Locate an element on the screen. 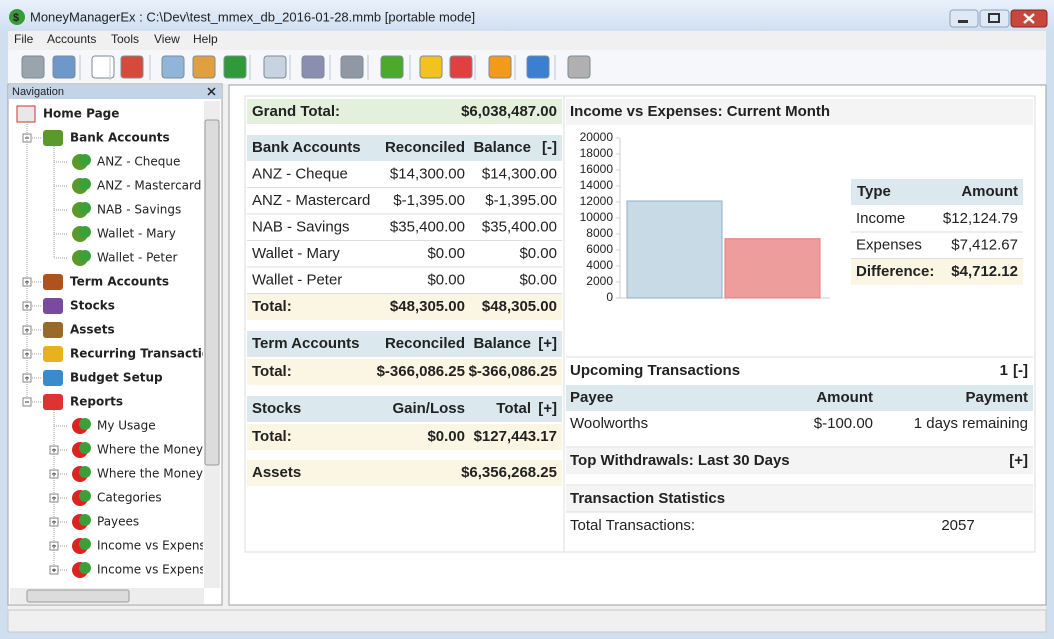 The image size is (1054, 639). tree-item: Payees is located at coordinates (118, 522).